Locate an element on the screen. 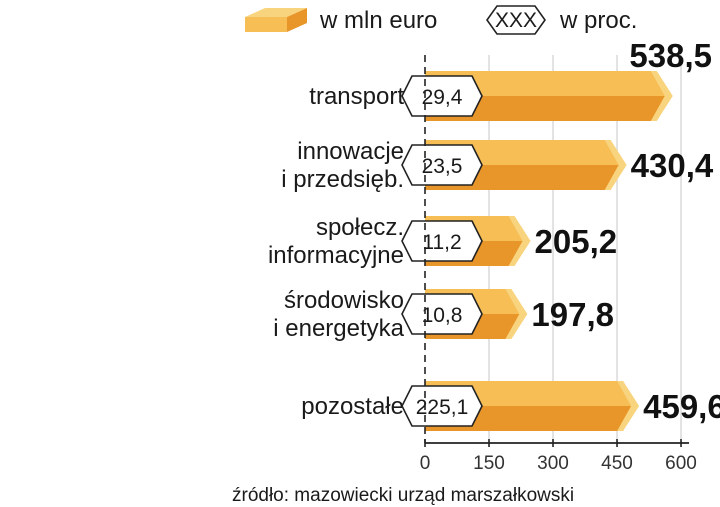  legend-box-top is located at coordinates (276, 12).